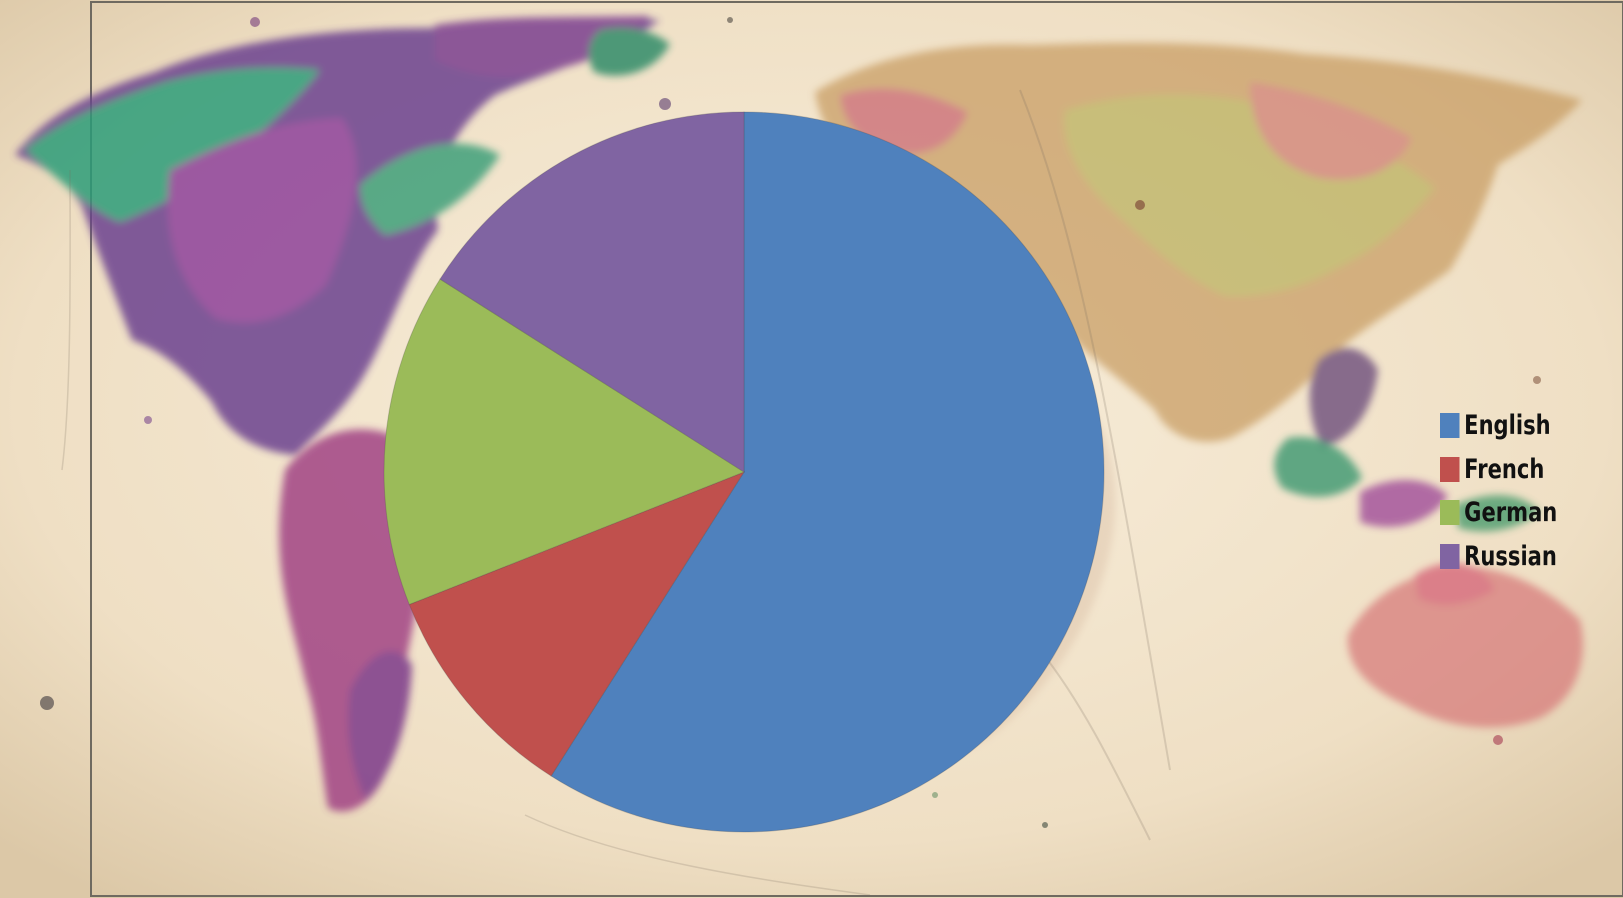  Describe the element at coordinates (1450, 426) in the screenshot. I see `legend-swatch-english` at that location.